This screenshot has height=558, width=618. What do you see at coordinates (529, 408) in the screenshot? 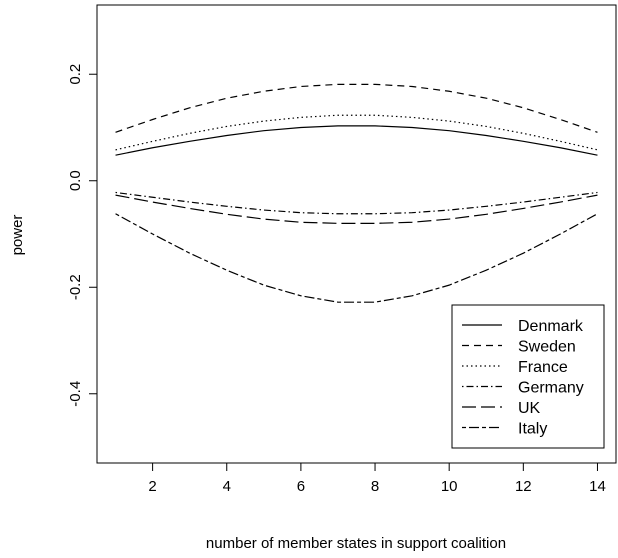
I see `legend-label: UK` at bounding box center [529, 408].